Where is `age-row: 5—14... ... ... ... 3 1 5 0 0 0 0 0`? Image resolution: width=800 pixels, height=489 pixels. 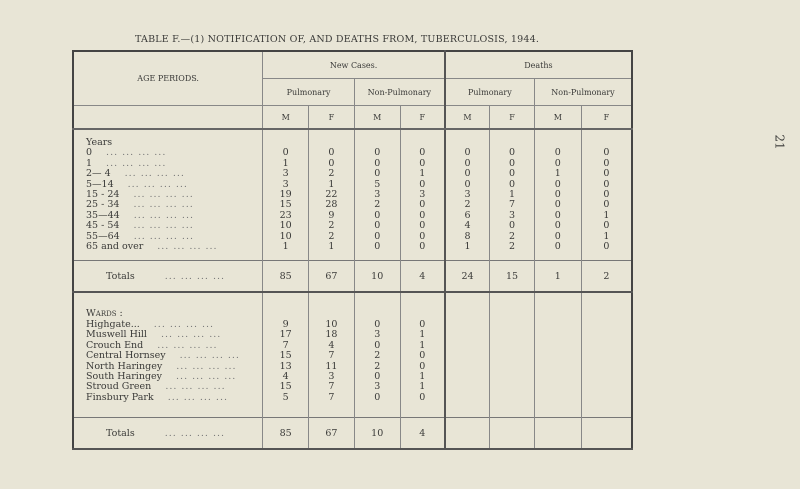 age-row: 5—14... ... ... ... 3 1 5 0 0 0 0 0 is located at coordinates (352, 185).